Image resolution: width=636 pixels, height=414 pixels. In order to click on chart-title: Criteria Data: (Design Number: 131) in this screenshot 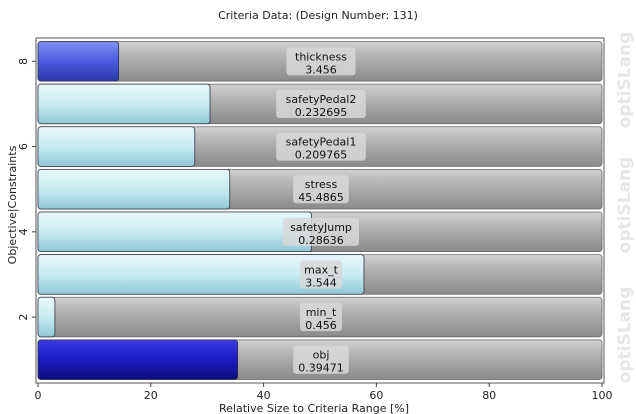, I will do `click(318, 15)`.